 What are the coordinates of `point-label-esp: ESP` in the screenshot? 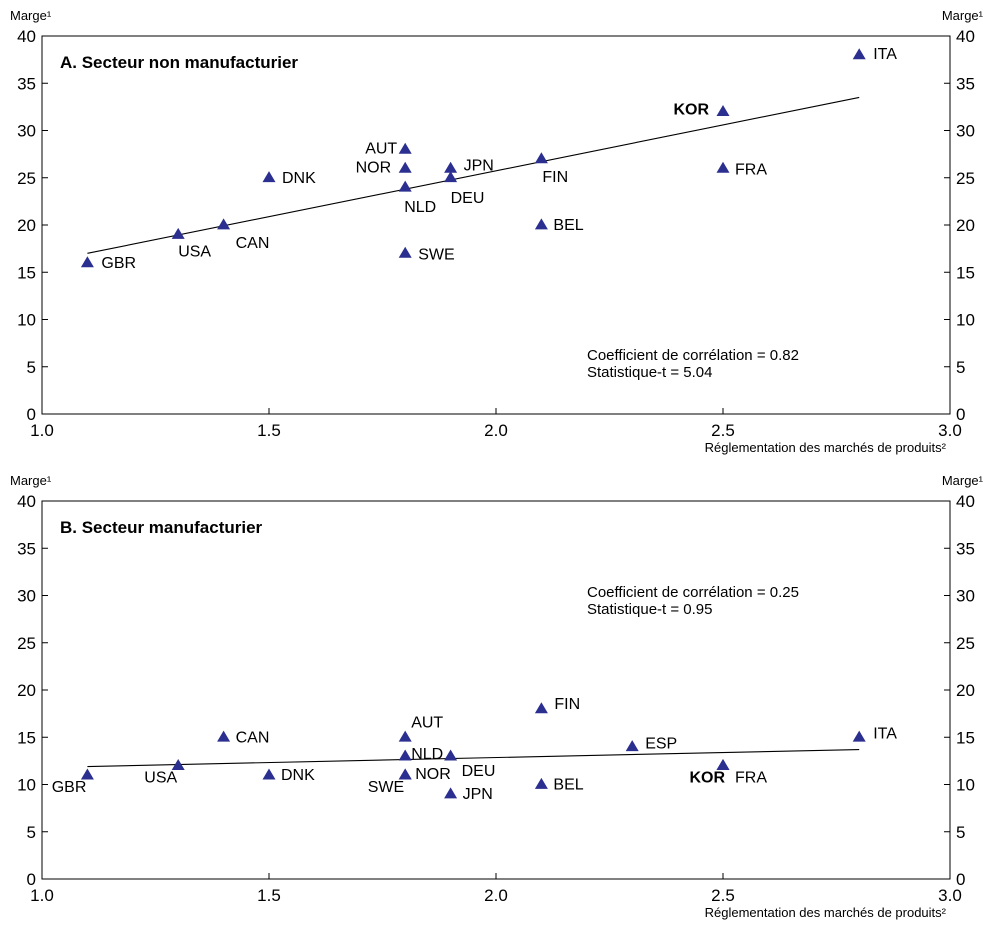 It's located at (661, 744).